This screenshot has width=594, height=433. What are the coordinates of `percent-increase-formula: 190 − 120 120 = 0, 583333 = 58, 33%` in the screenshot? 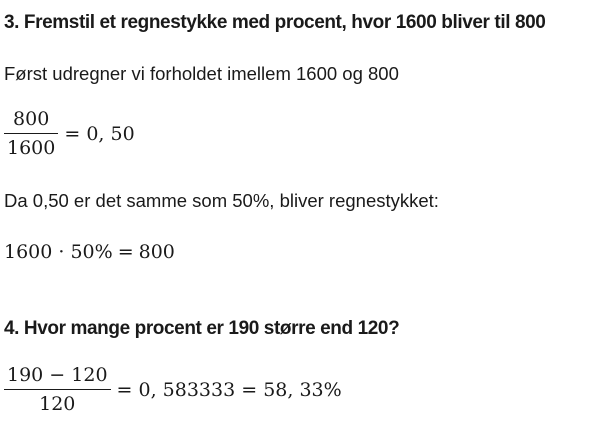 It's located at (173, 389).